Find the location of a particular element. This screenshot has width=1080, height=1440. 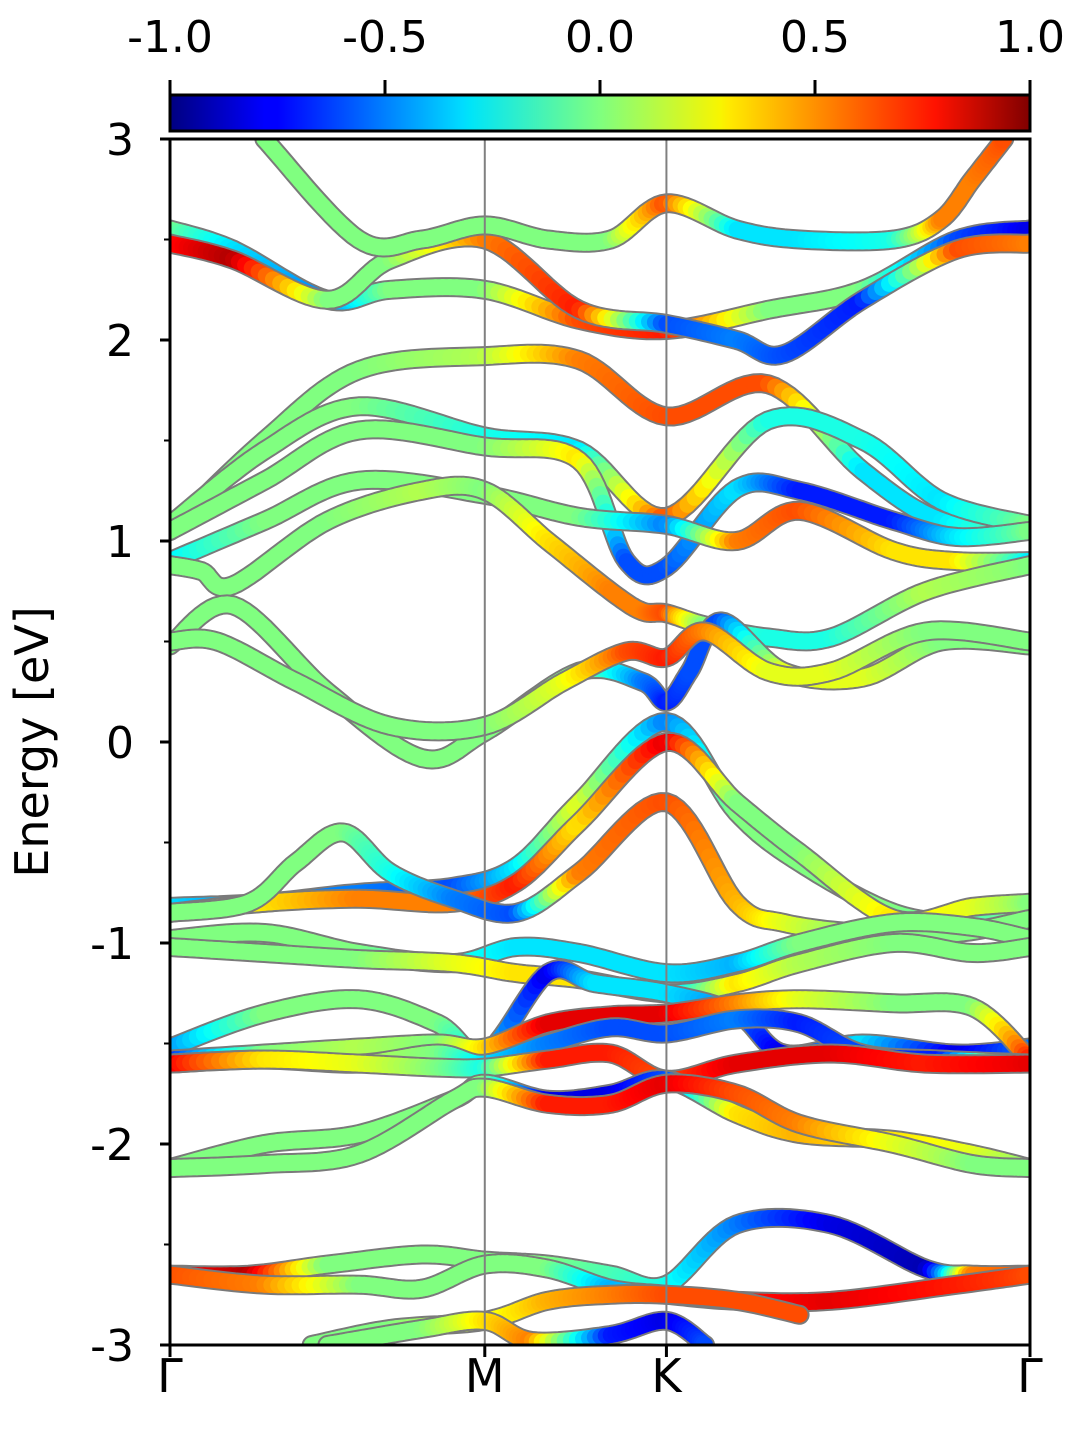

y-tick-label: -3 is located at coordinates (112, 1346).